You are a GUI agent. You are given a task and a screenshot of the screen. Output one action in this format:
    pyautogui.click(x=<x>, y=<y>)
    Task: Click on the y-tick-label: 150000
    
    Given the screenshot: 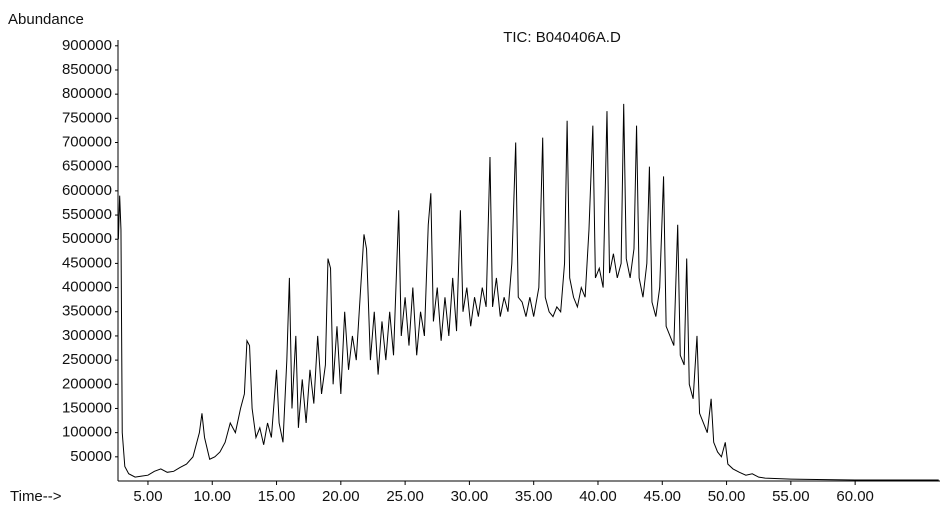 What is the action you would take?
    pyautogui.click(x=87, y=407)
    